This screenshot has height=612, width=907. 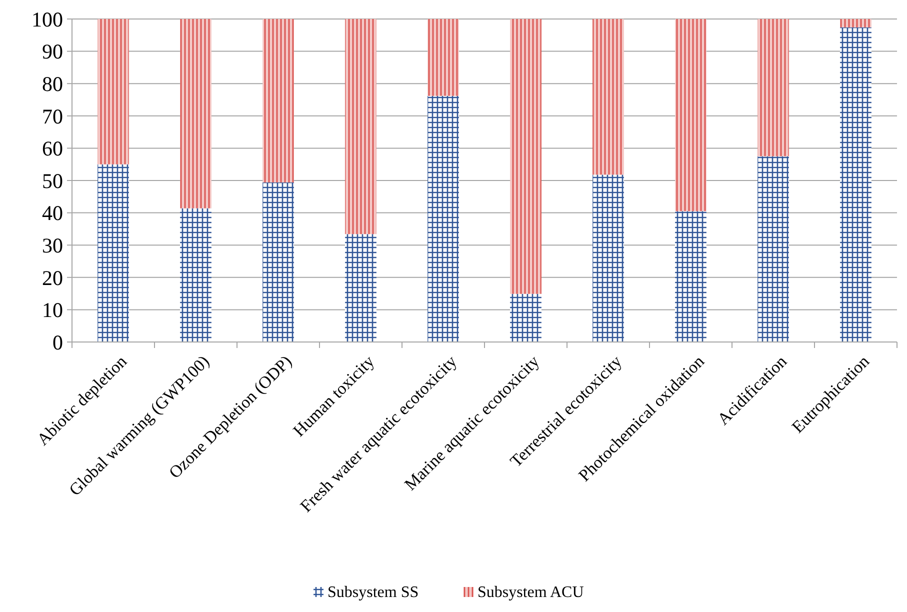 I want to click on y-tick-label: 20, so click(x=52, y=278).